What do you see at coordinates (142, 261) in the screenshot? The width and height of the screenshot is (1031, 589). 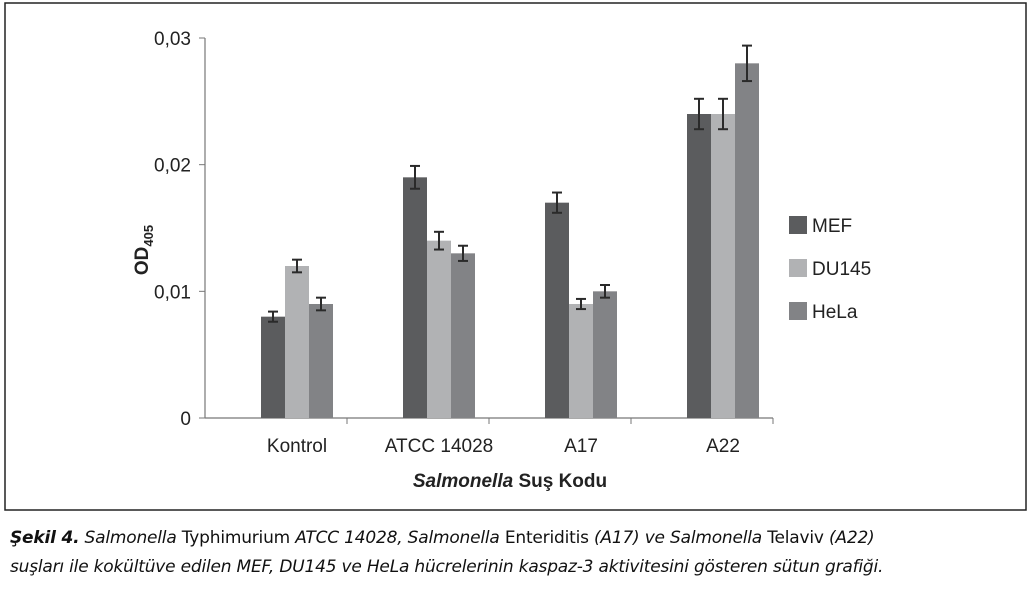 I see `y-axis-title-main: OD` at bounding box center [142, 261].